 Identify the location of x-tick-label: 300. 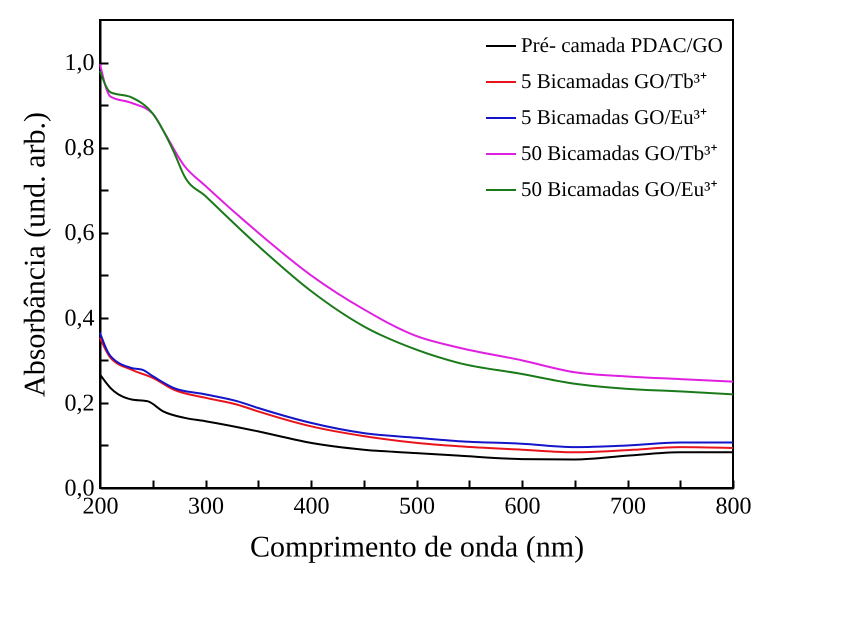
(206, 507).